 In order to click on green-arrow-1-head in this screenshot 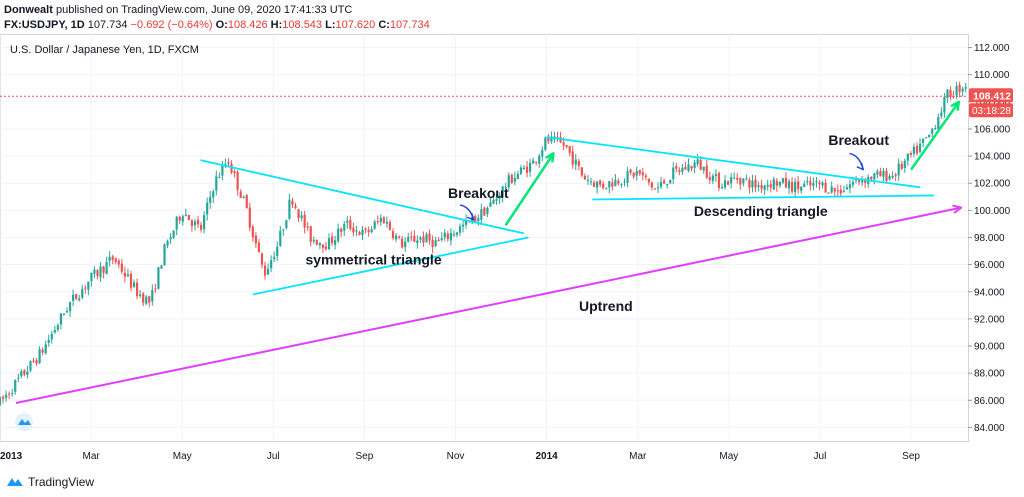, I will do `click(550, 157)`.